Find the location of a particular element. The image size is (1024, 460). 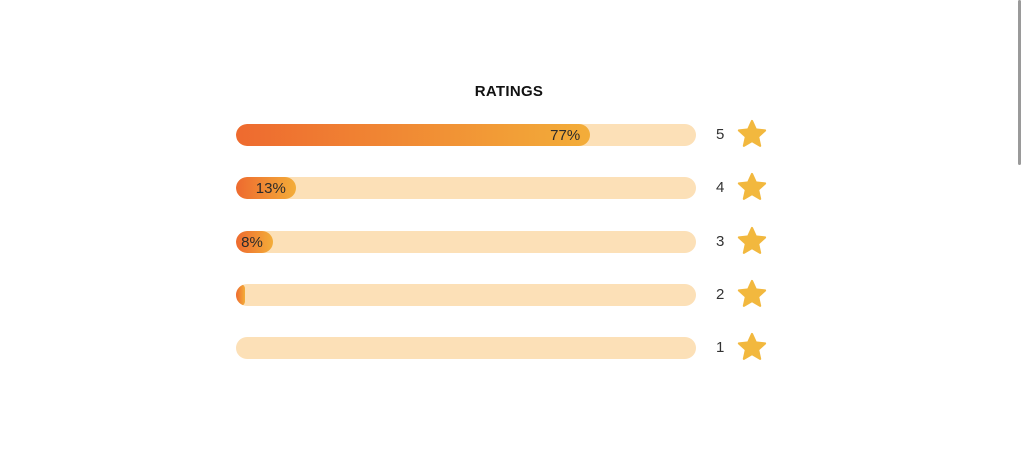

rating-bar-track: 8% is located at coordinates (466, 242).